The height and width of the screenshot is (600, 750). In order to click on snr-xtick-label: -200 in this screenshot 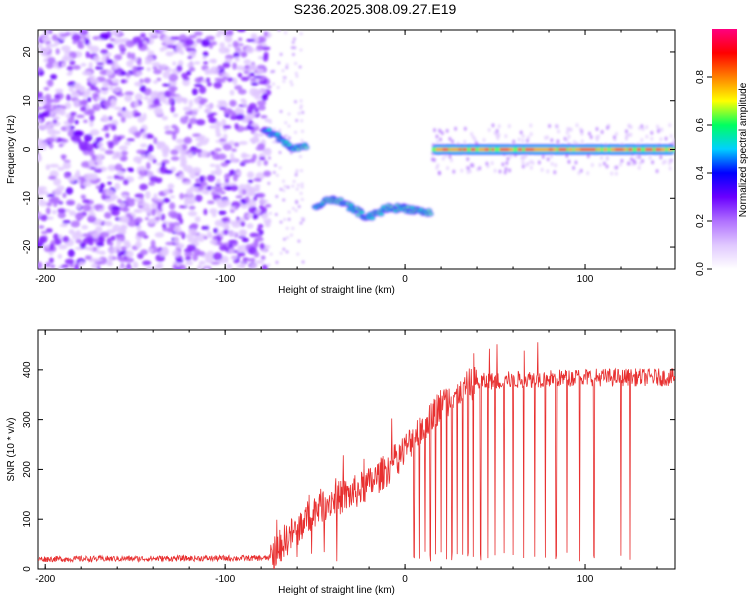, I will do `click(45, 579)`.